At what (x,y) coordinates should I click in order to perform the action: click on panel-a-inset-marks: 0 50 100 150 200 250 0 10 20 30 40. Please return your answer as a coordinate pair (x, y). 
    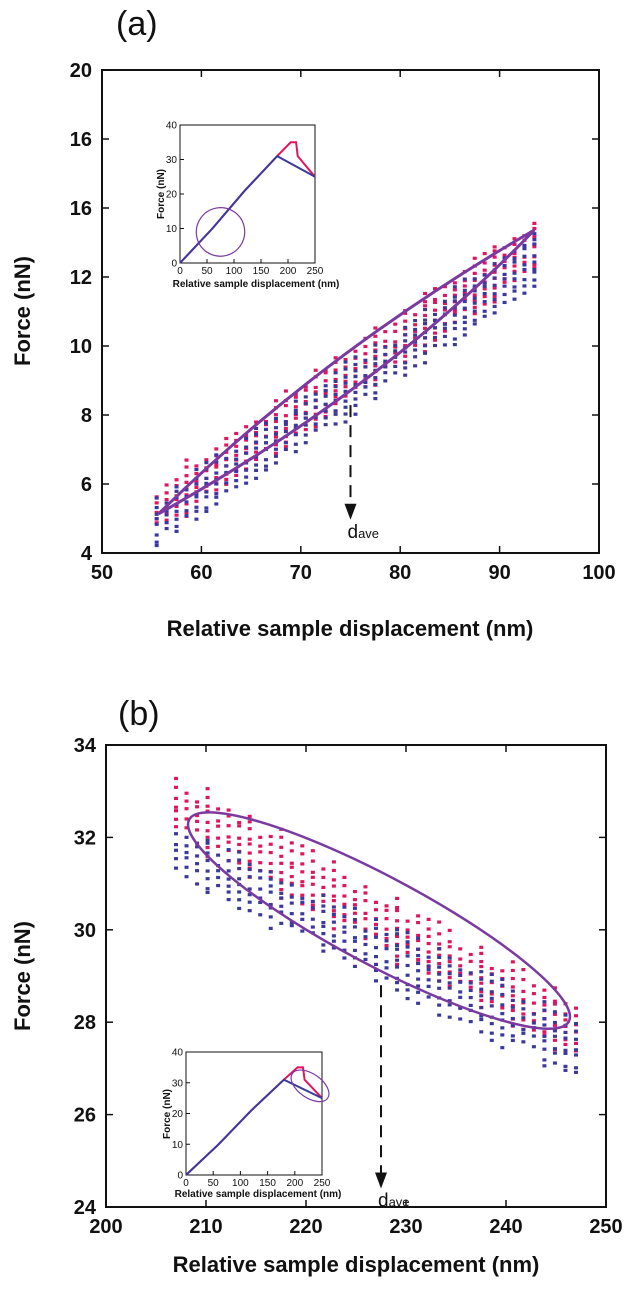
    Looking at the image, I should click on (245, 199).